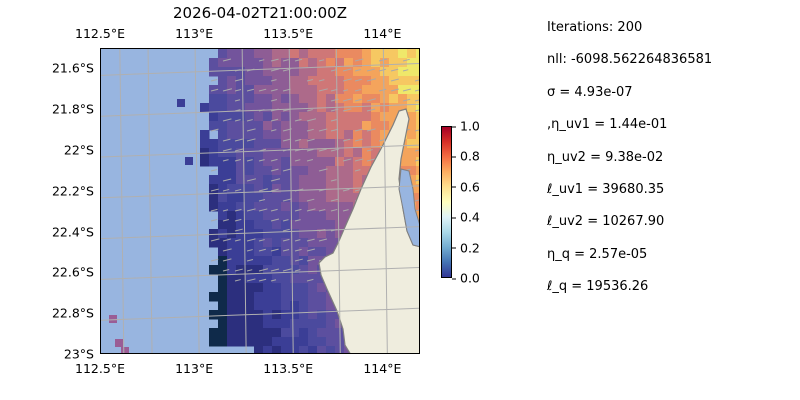 The image size is (800, 400). What do you see at coordinates (446, 202) in the screenshot?
I see `colorbar` at bounding box center [446, 202].